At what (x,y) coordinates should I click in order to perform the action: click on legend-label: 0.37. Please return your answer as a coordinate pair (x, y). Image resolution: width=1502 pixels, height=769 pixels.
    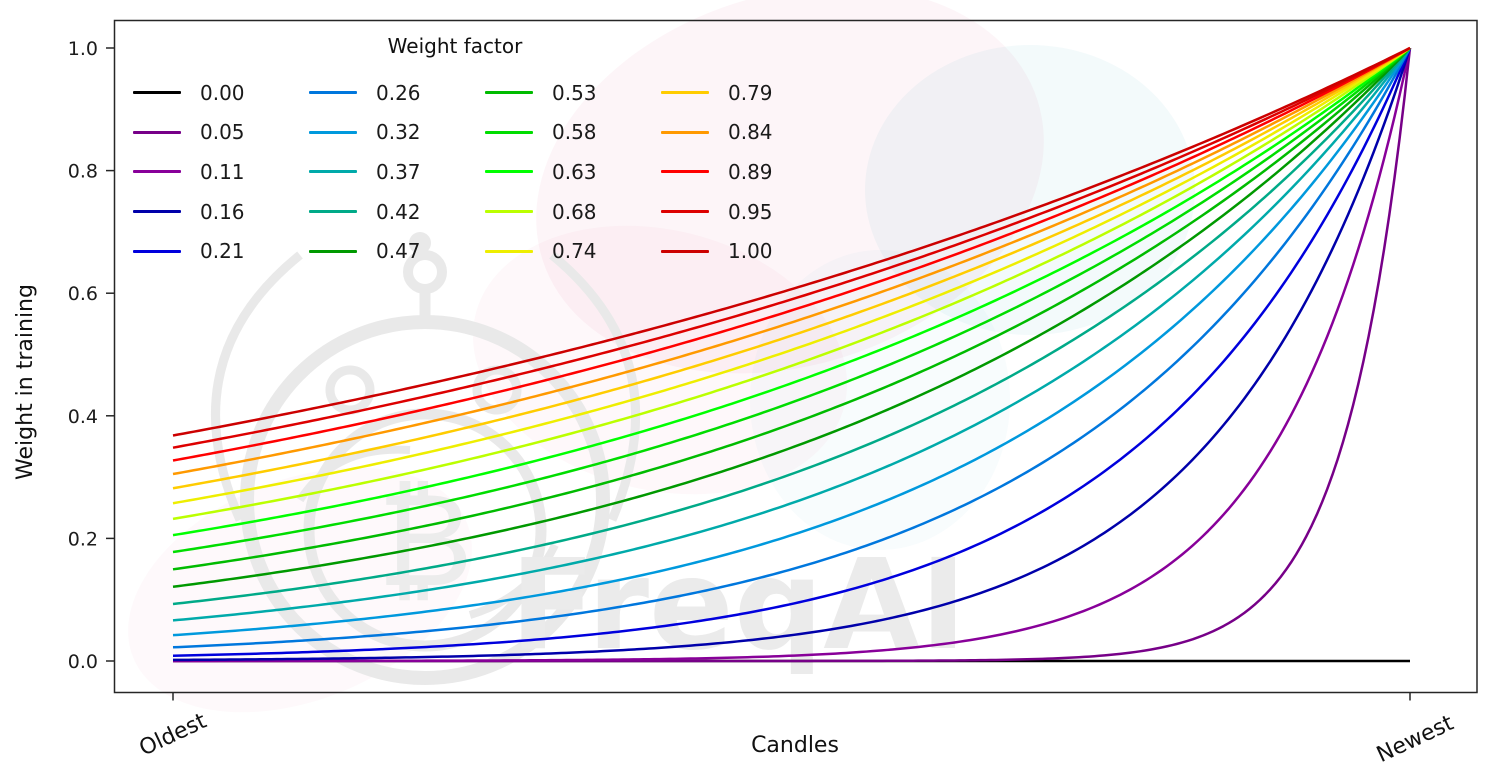
    Looking at the image, I should click on (398, 171).